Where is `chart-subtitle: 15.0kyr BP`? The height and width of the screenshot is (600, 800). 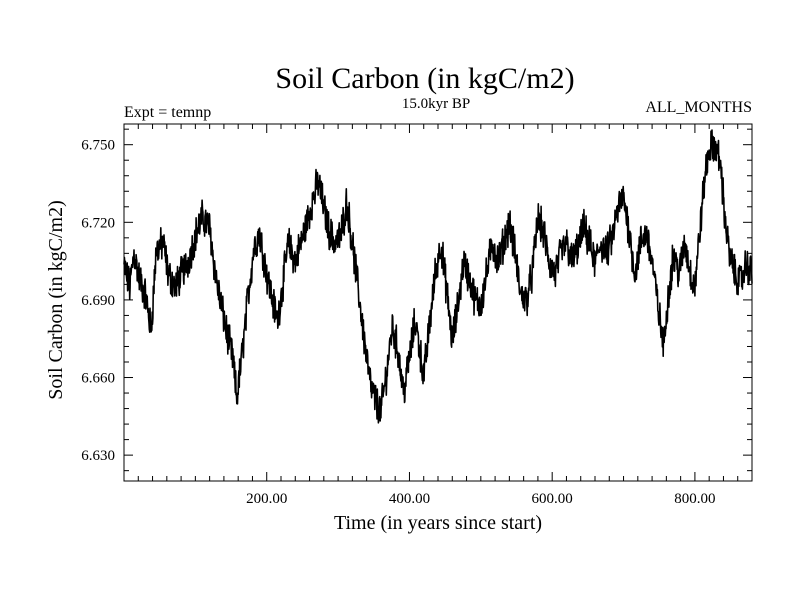
chart-subtitle: 15.0kyr BP is located at coordinates (436, 104).